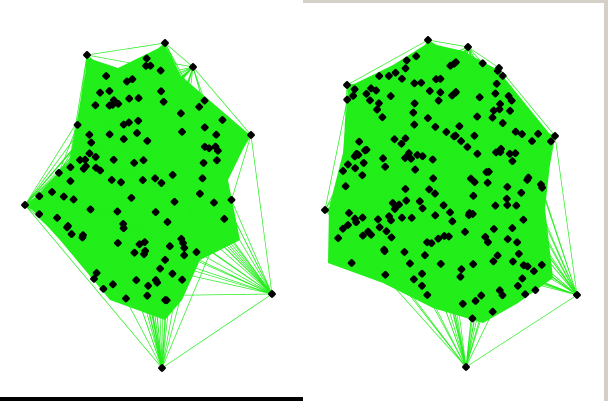 The image size is (608, 401). What do you see at coordinates (483, 57) in the screenshot?
I see `right-graph-hull-edge` at bounding box center [483, 57].